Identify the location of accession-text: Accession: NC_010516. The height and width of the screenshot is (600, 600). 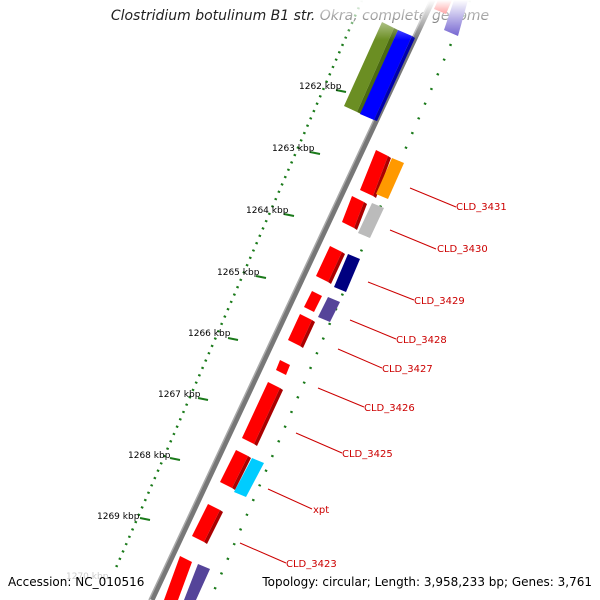
(76, 582).